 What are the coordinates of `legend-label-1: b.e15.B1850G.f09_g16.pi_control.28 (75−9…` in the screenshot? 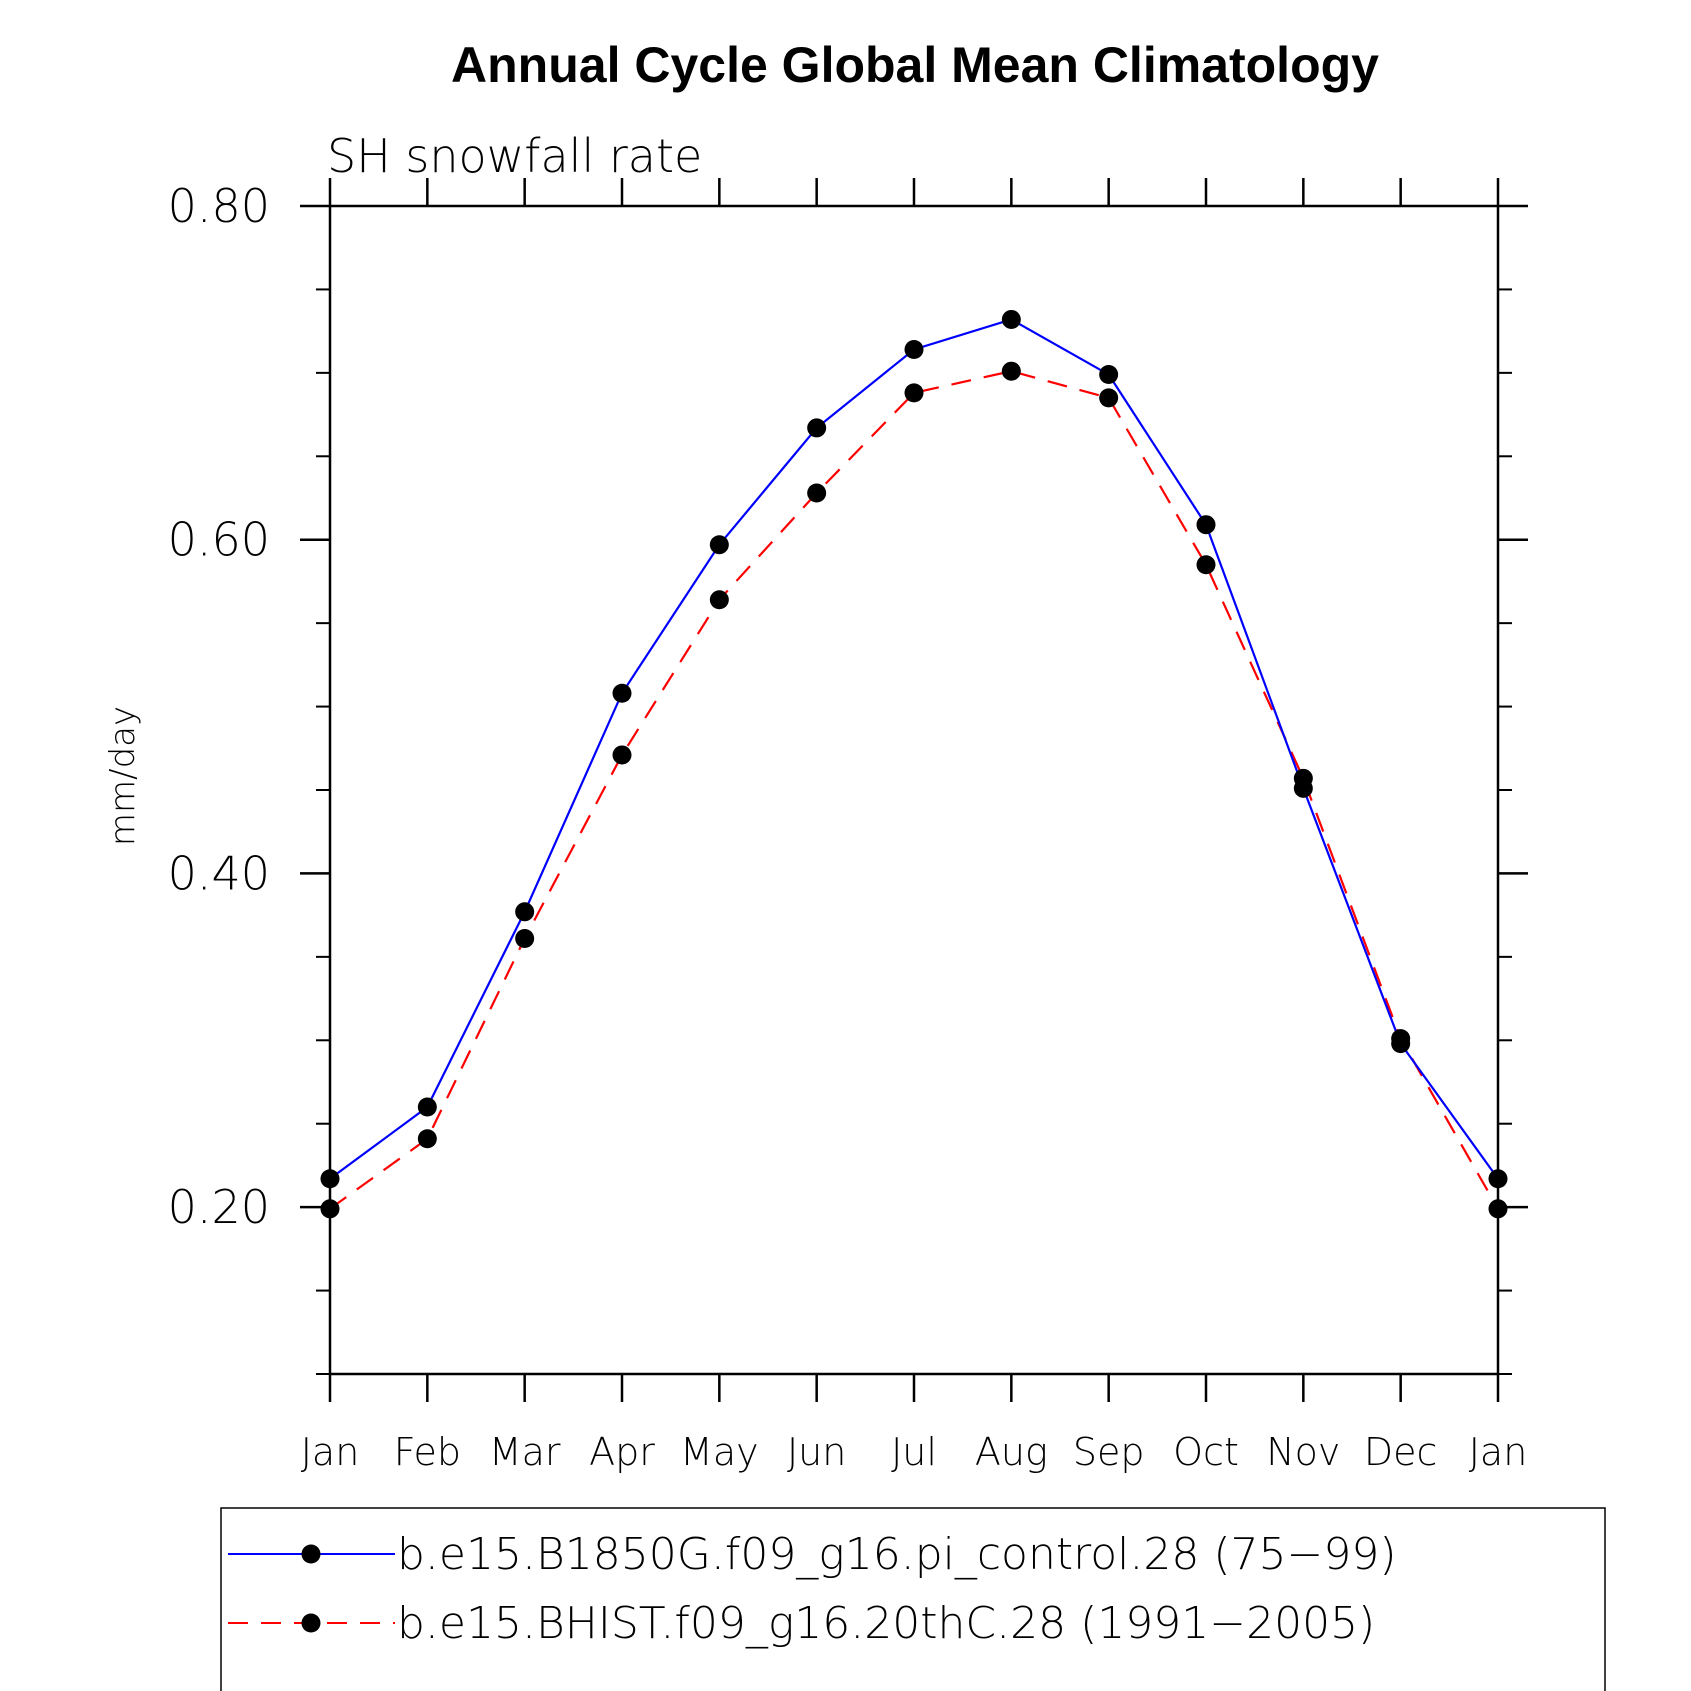 It's located at (897, 1554).